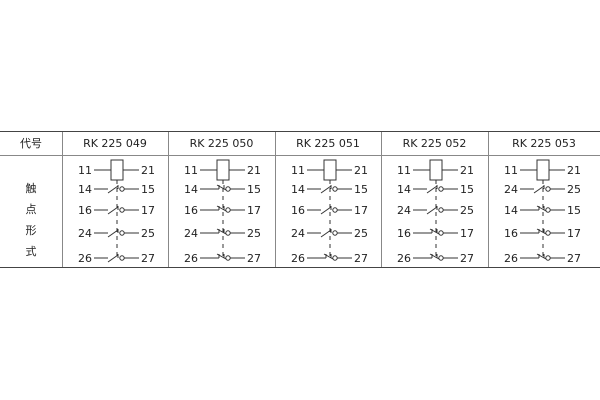 The image size is (600, 400). Describe the element at coordinates (115, 144) in the screenshot. I see `model-code: RK 225 049` at that location.